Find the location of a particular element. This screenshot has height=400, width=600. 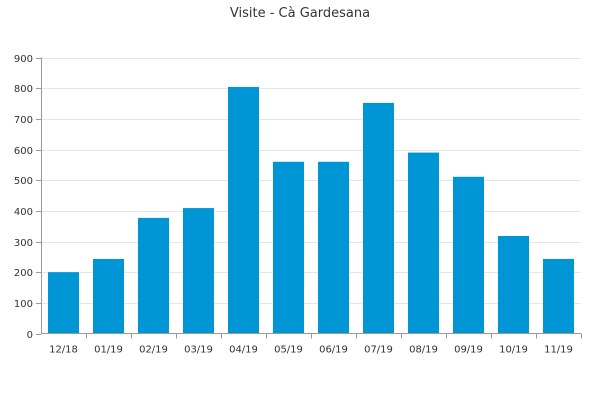

y-tick-label: 500 is located at coordinates (23, 181).